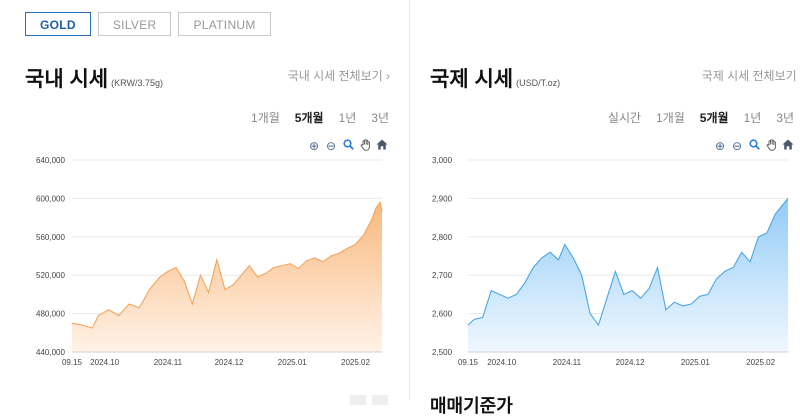  Describe the element at coordinates (380, 400) in the screenshot. I see `slide-next-button` at that location.